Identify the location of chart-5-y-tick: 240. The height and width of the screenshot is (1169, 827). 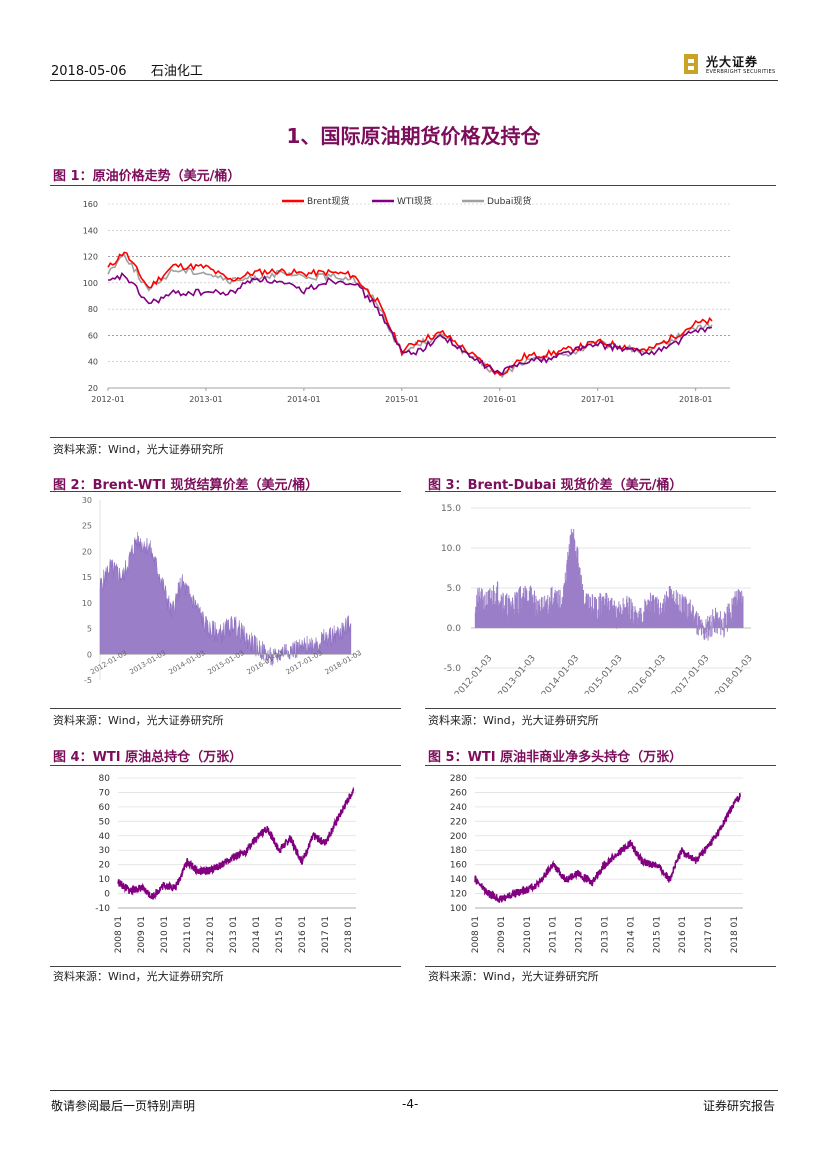
(458, 808).